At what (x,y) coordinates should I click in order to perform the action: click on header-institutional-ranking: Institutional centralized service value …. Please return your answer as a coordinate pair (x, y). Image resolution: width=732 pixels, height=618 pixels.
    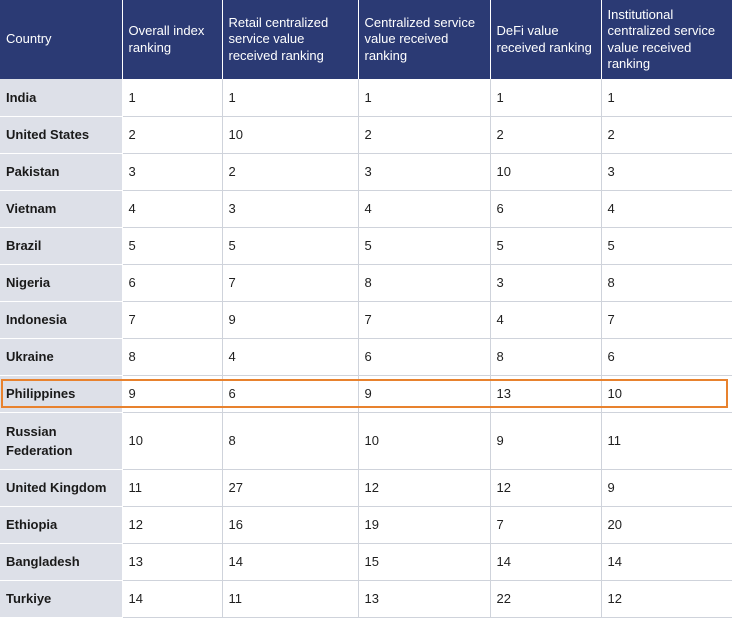
    Looking at the image, I should click on (666, 39).